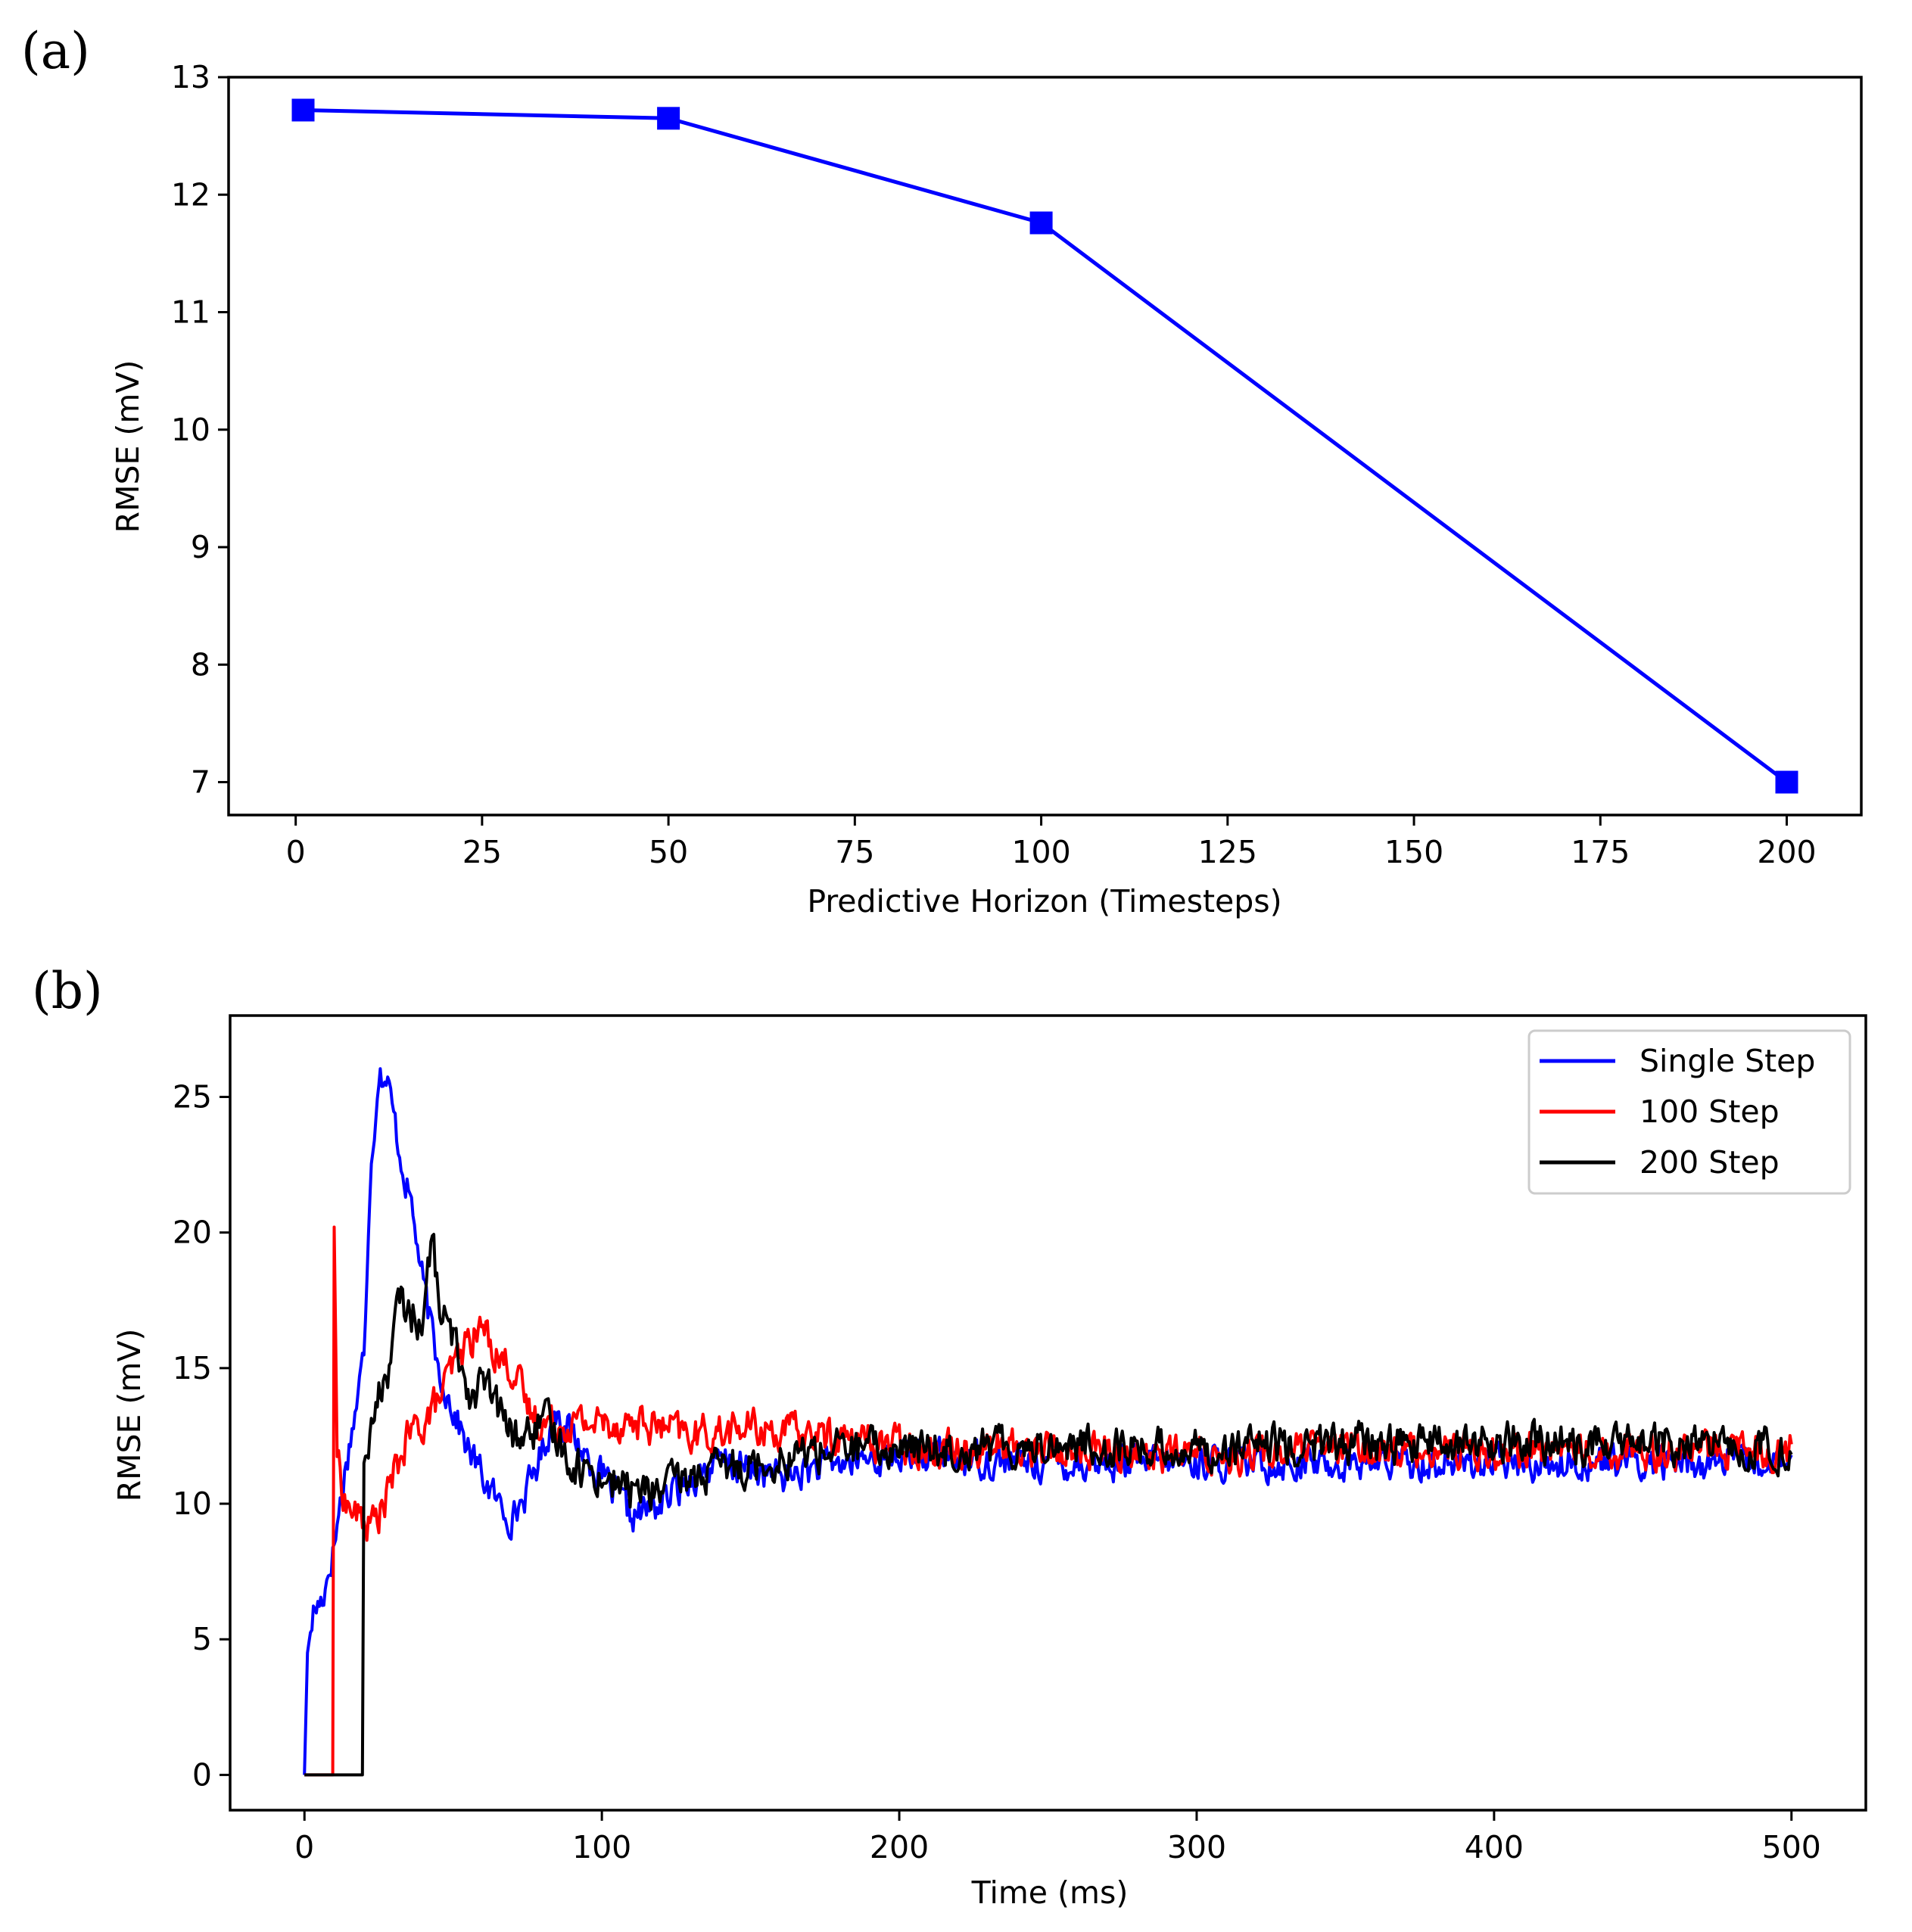 Image resolution: width=1912 pixels, height=1932 pixels. I want to click on panel-1-x-tick-label: 400, so click(1494, 1847).